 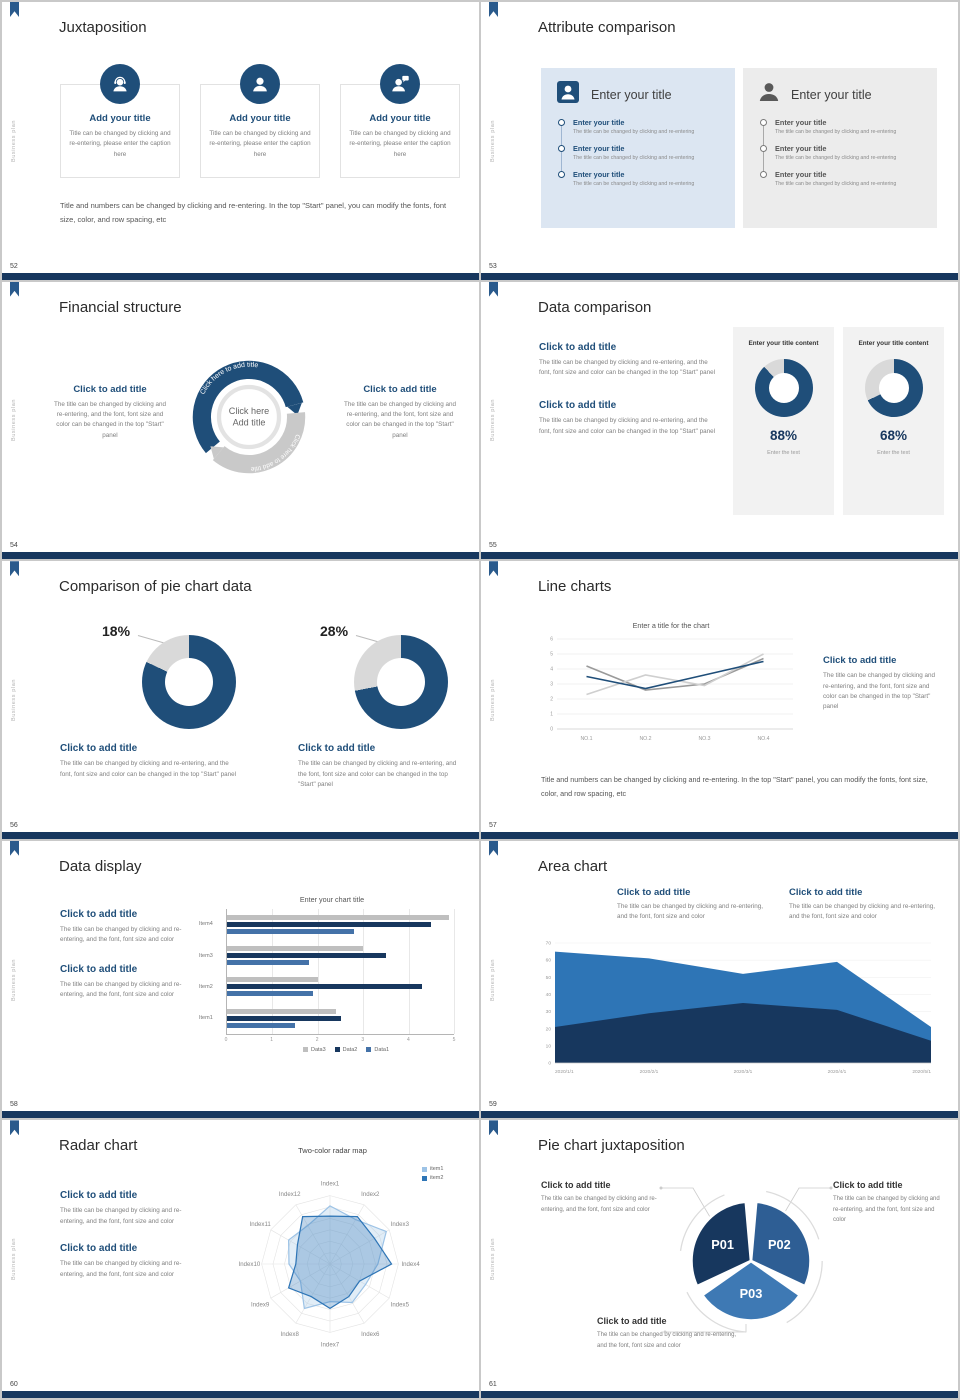 What do you see at coordinates (290, 1334) in the screenshot?
I see `svg-text: Index8` at bounding box center [290, 1334].